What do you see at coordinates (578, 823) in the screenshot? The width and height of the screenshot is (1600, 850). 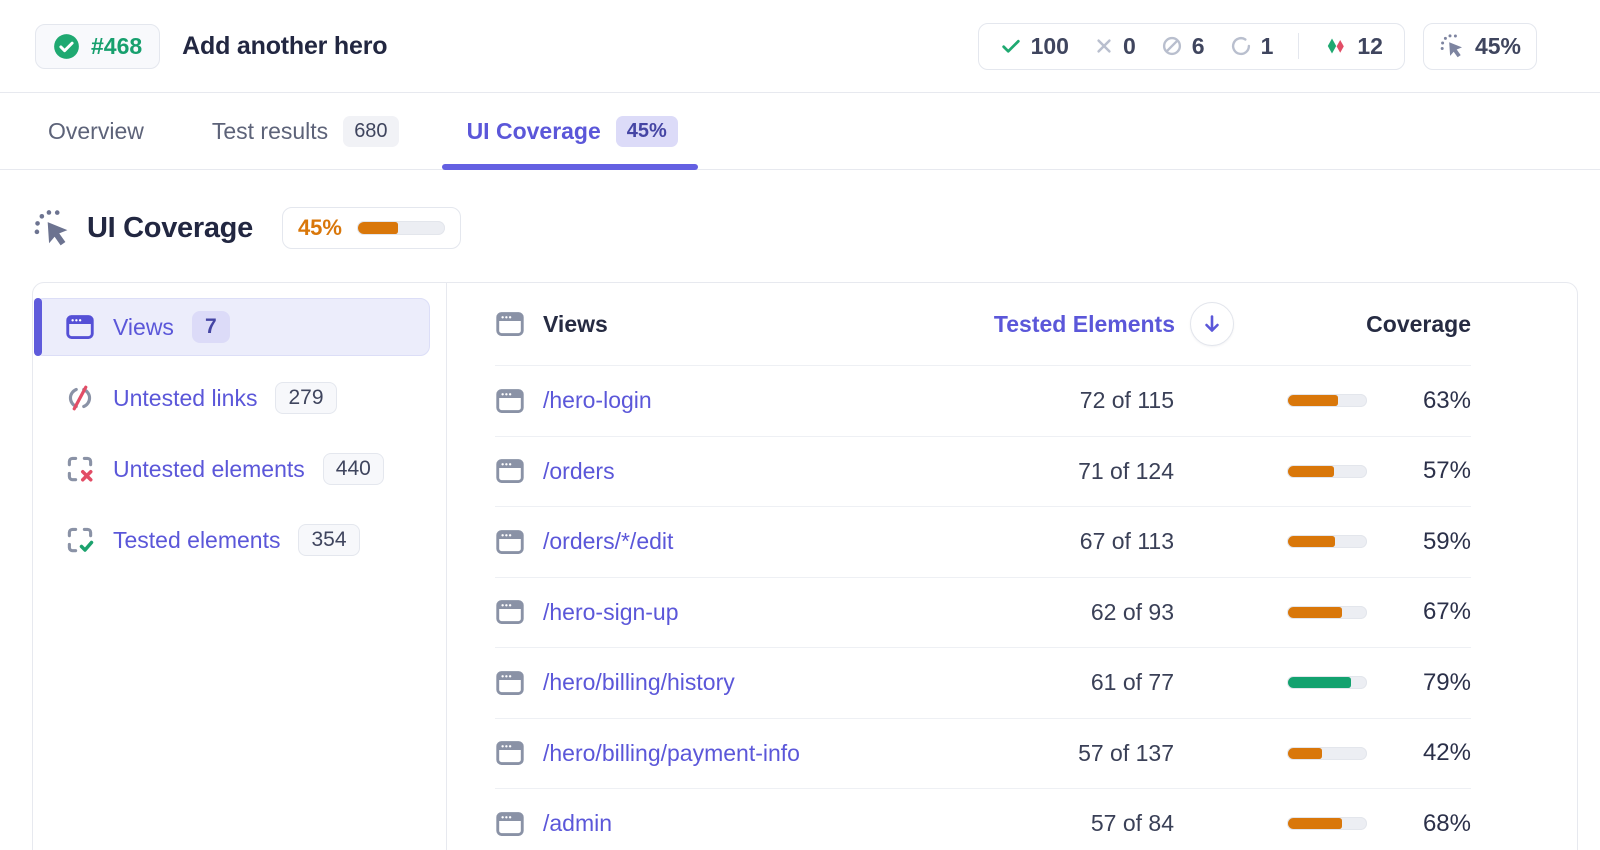 I see `view-link: /admin` at bounding box center [578, 823].